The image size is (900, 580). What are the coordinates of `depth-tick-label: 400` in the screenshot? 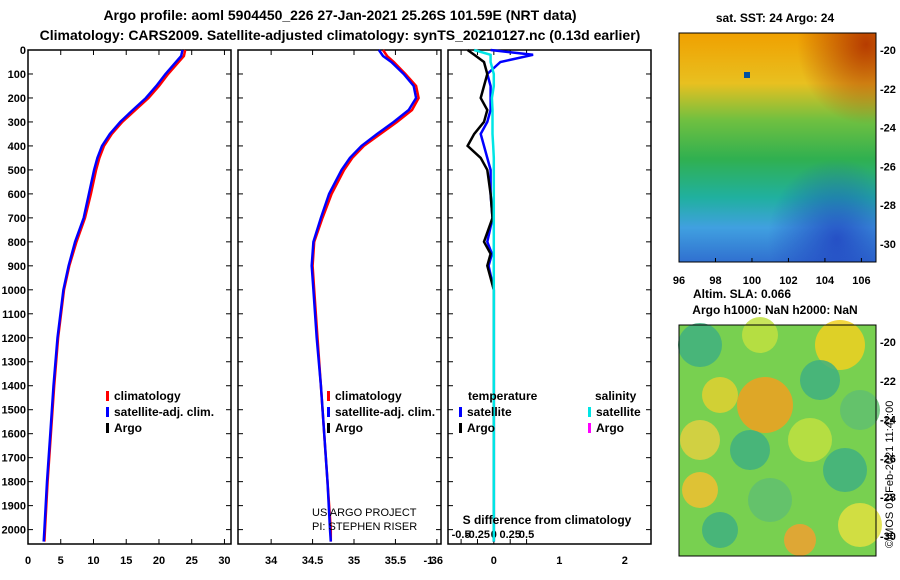 It's located at (17, 147).